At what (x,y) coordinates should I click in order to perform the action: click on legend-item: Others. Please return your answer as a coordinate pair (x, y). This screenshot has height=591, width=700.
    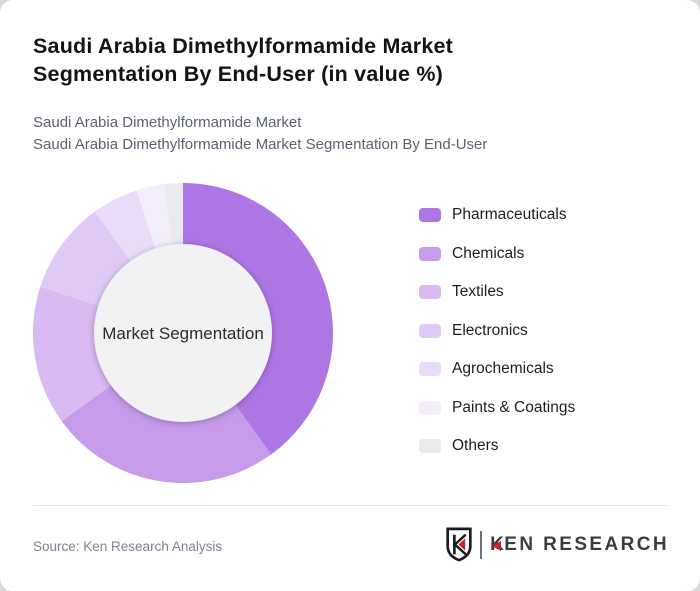
    Looking at the image, I should click on (497, 446).